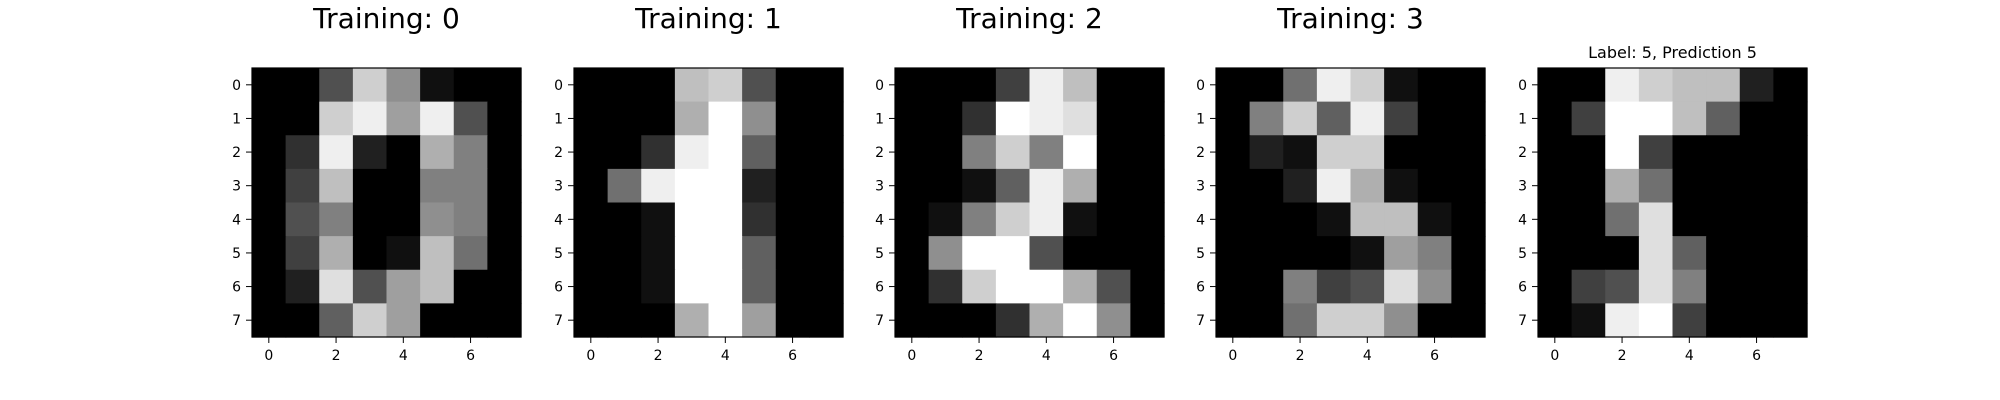 Image resolution: width=2000 pixels, height=400 pixels. Describe the element at coordinates (1113, 356) in the screenshot. I see `x-tick-label: 6` at that location.